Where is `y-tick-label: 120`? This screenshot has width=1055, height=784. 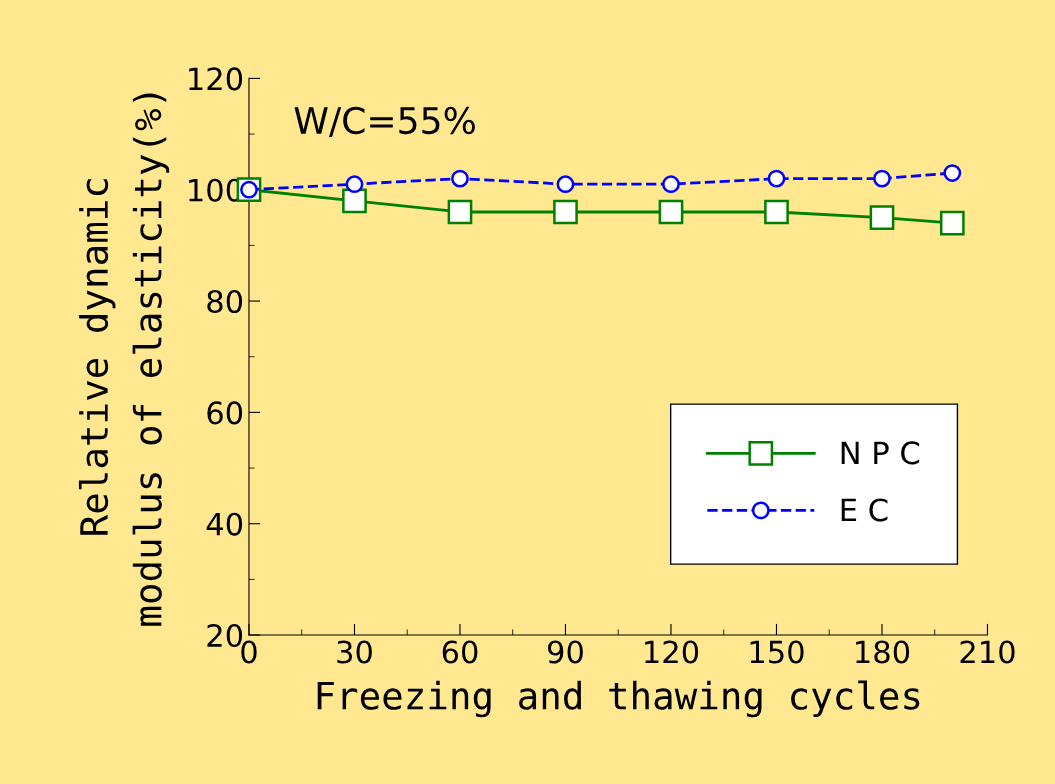
y-tick-label: 120 is located at coordinates (216, 79).